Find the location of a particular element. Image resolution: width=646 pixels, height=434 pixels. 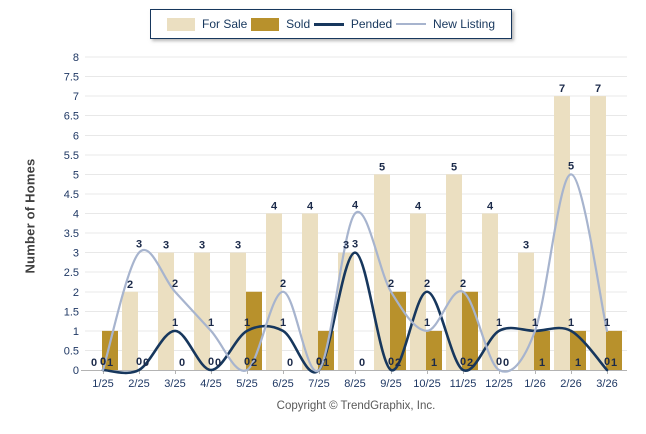

pended-line-swatch-icon is located at coordinates (328, 24).